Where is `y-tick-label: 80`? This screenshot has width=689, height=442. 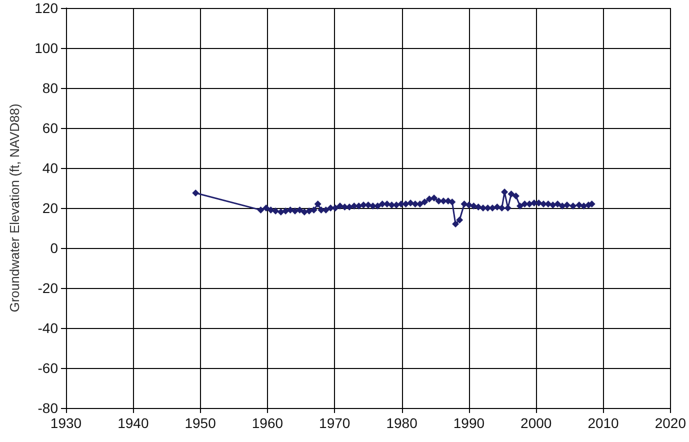
y-tick-label: 80 is located at coordinates (50, 88).